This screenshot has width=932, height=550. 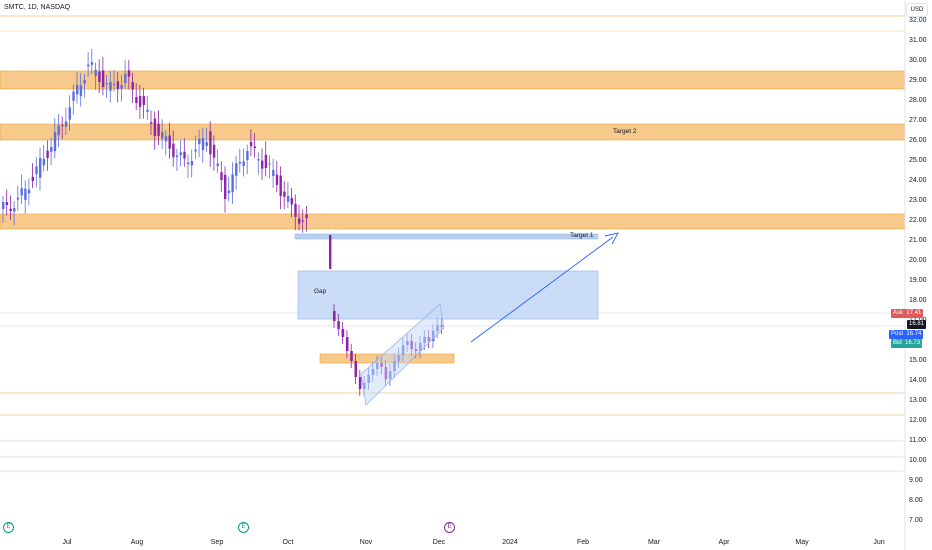 I want to click on last-price-tag: 16.81, so click(x=917, y=324).